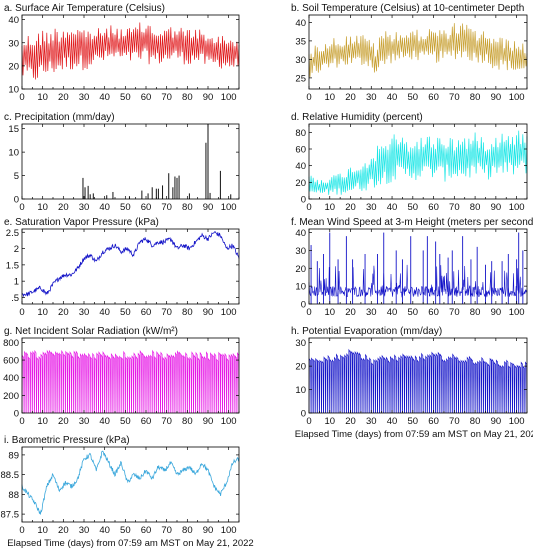 The image size is (533, 550). Describe the element at coordinates (300, 78) in the screenshot. I see `y-tick-label: 25` at that location.